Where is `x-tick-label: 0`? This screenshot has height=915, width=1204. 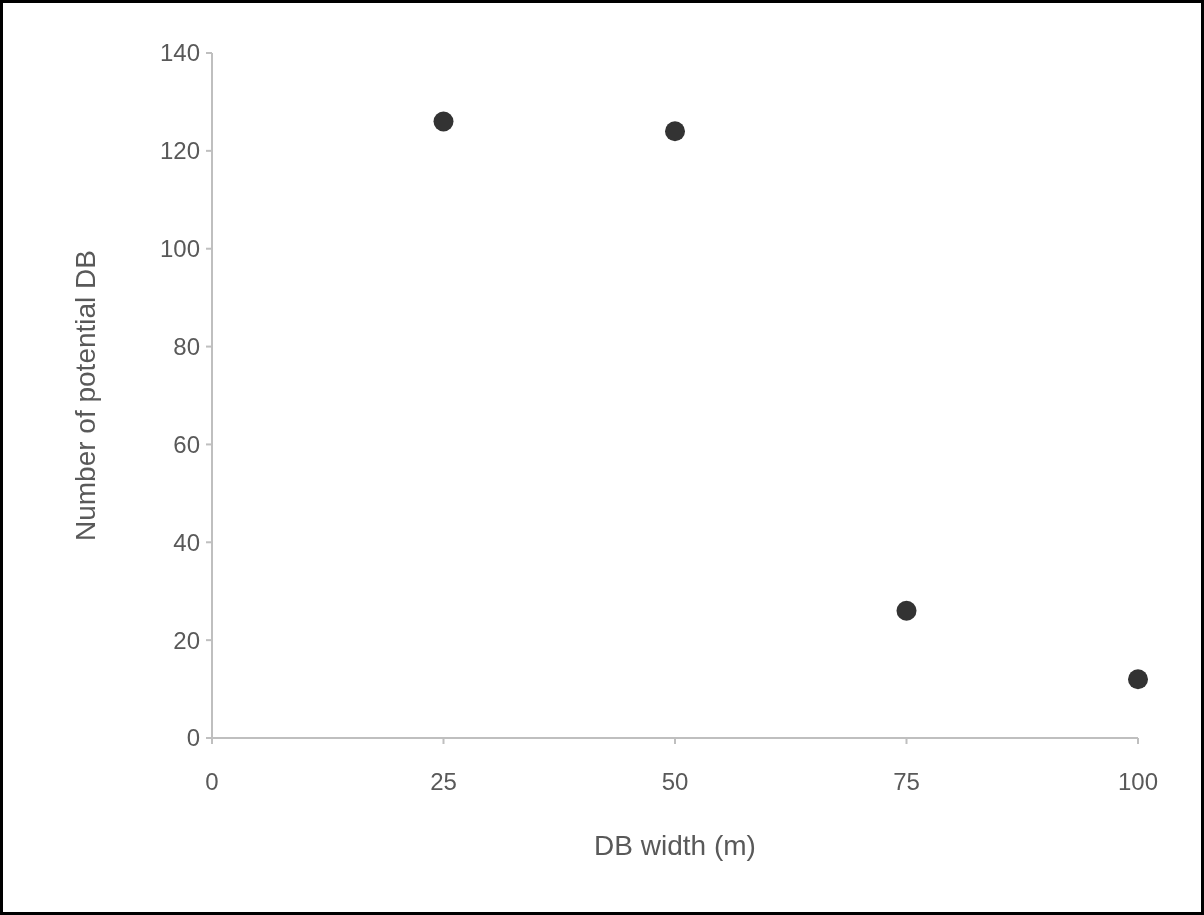 x-tick-label: 0 is located at coordinates (212, 781).